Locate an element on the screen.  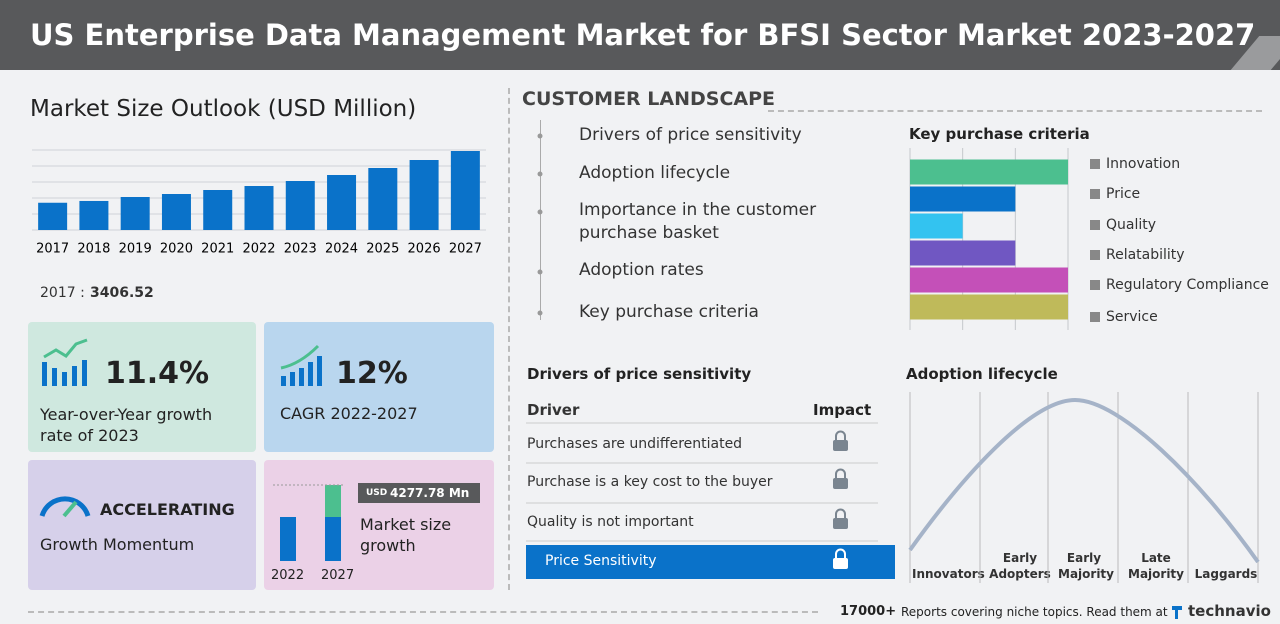
x-tick-label: 2024 is located at coordinates (341, 249).